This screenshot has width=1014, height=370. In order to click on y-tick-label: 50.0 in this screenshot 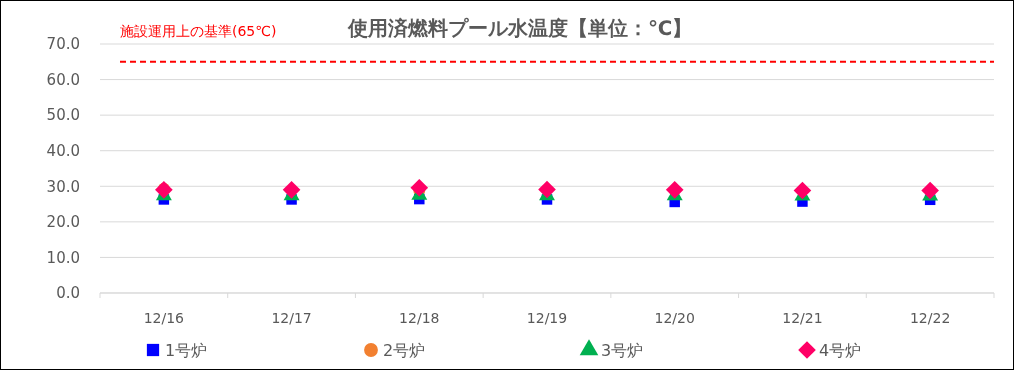, I will do `click(63, 115)`.